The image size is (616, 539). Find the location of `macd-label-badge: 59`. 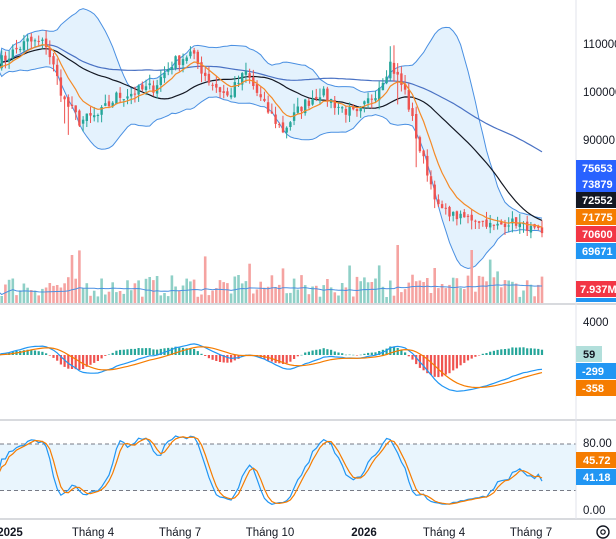

macd-label-badge: 59 is located at coordinates (589, 354).